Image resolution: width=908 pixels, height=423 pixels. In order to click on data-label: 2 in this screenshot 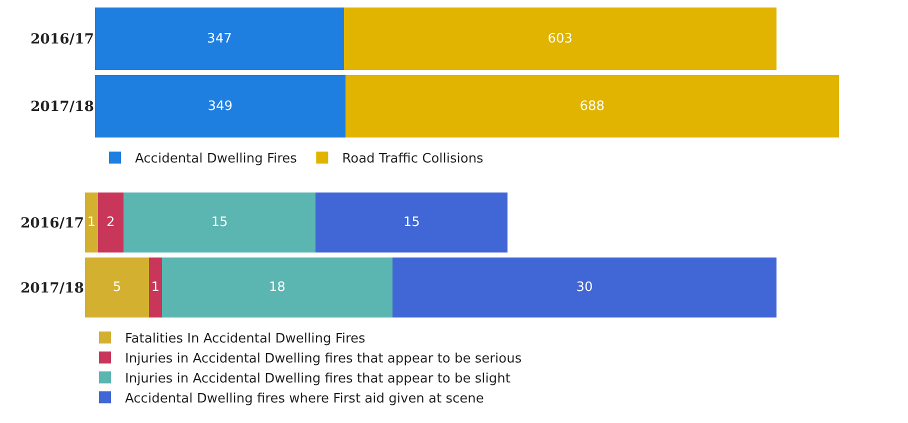, I will do `click(110, 222)`.